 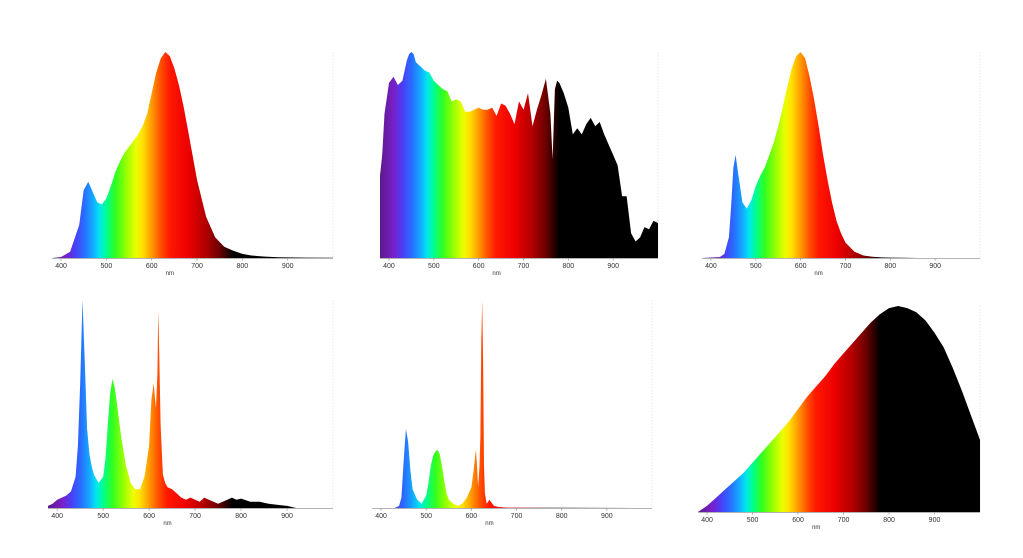 I want to click on spectrum-panel-5: 400 500 600 700 800 900 nm, so click(x=512, y=413).